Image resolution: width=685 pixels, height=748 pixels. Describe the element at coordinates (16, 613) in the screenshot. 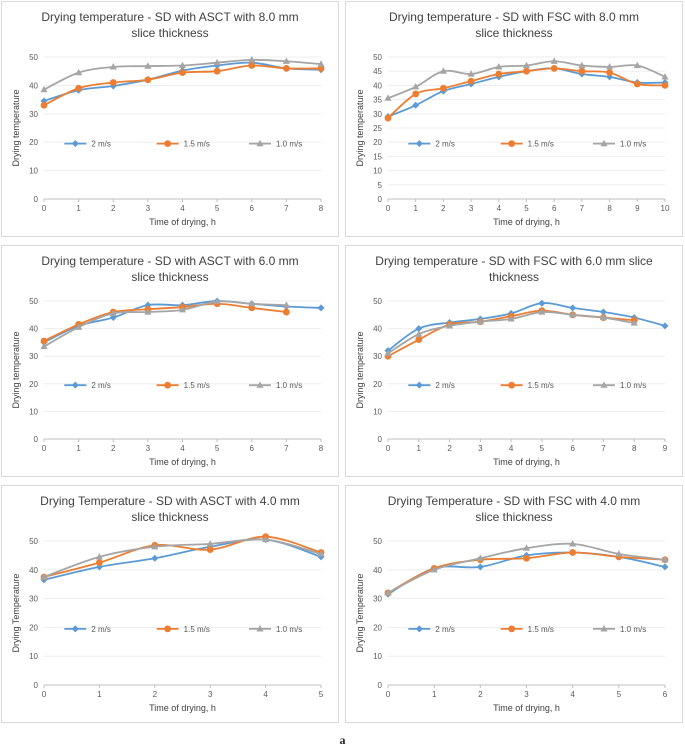

I see `y-axis-label: Drying Temperature` at that location.